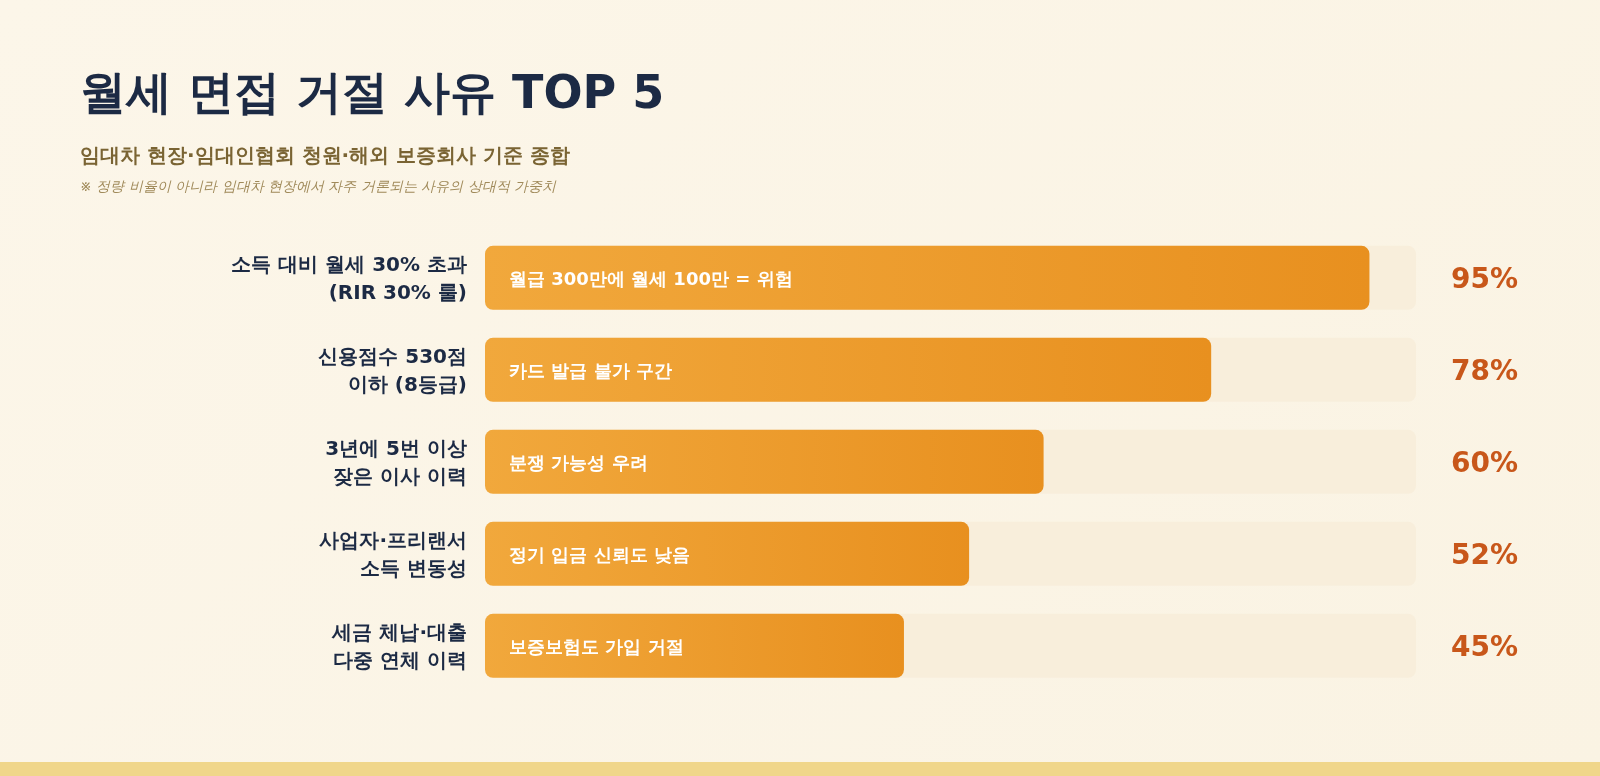  Describe the element at coordinates (1484, 646) in the screenshot. I see `data-label: 45%` at that location.